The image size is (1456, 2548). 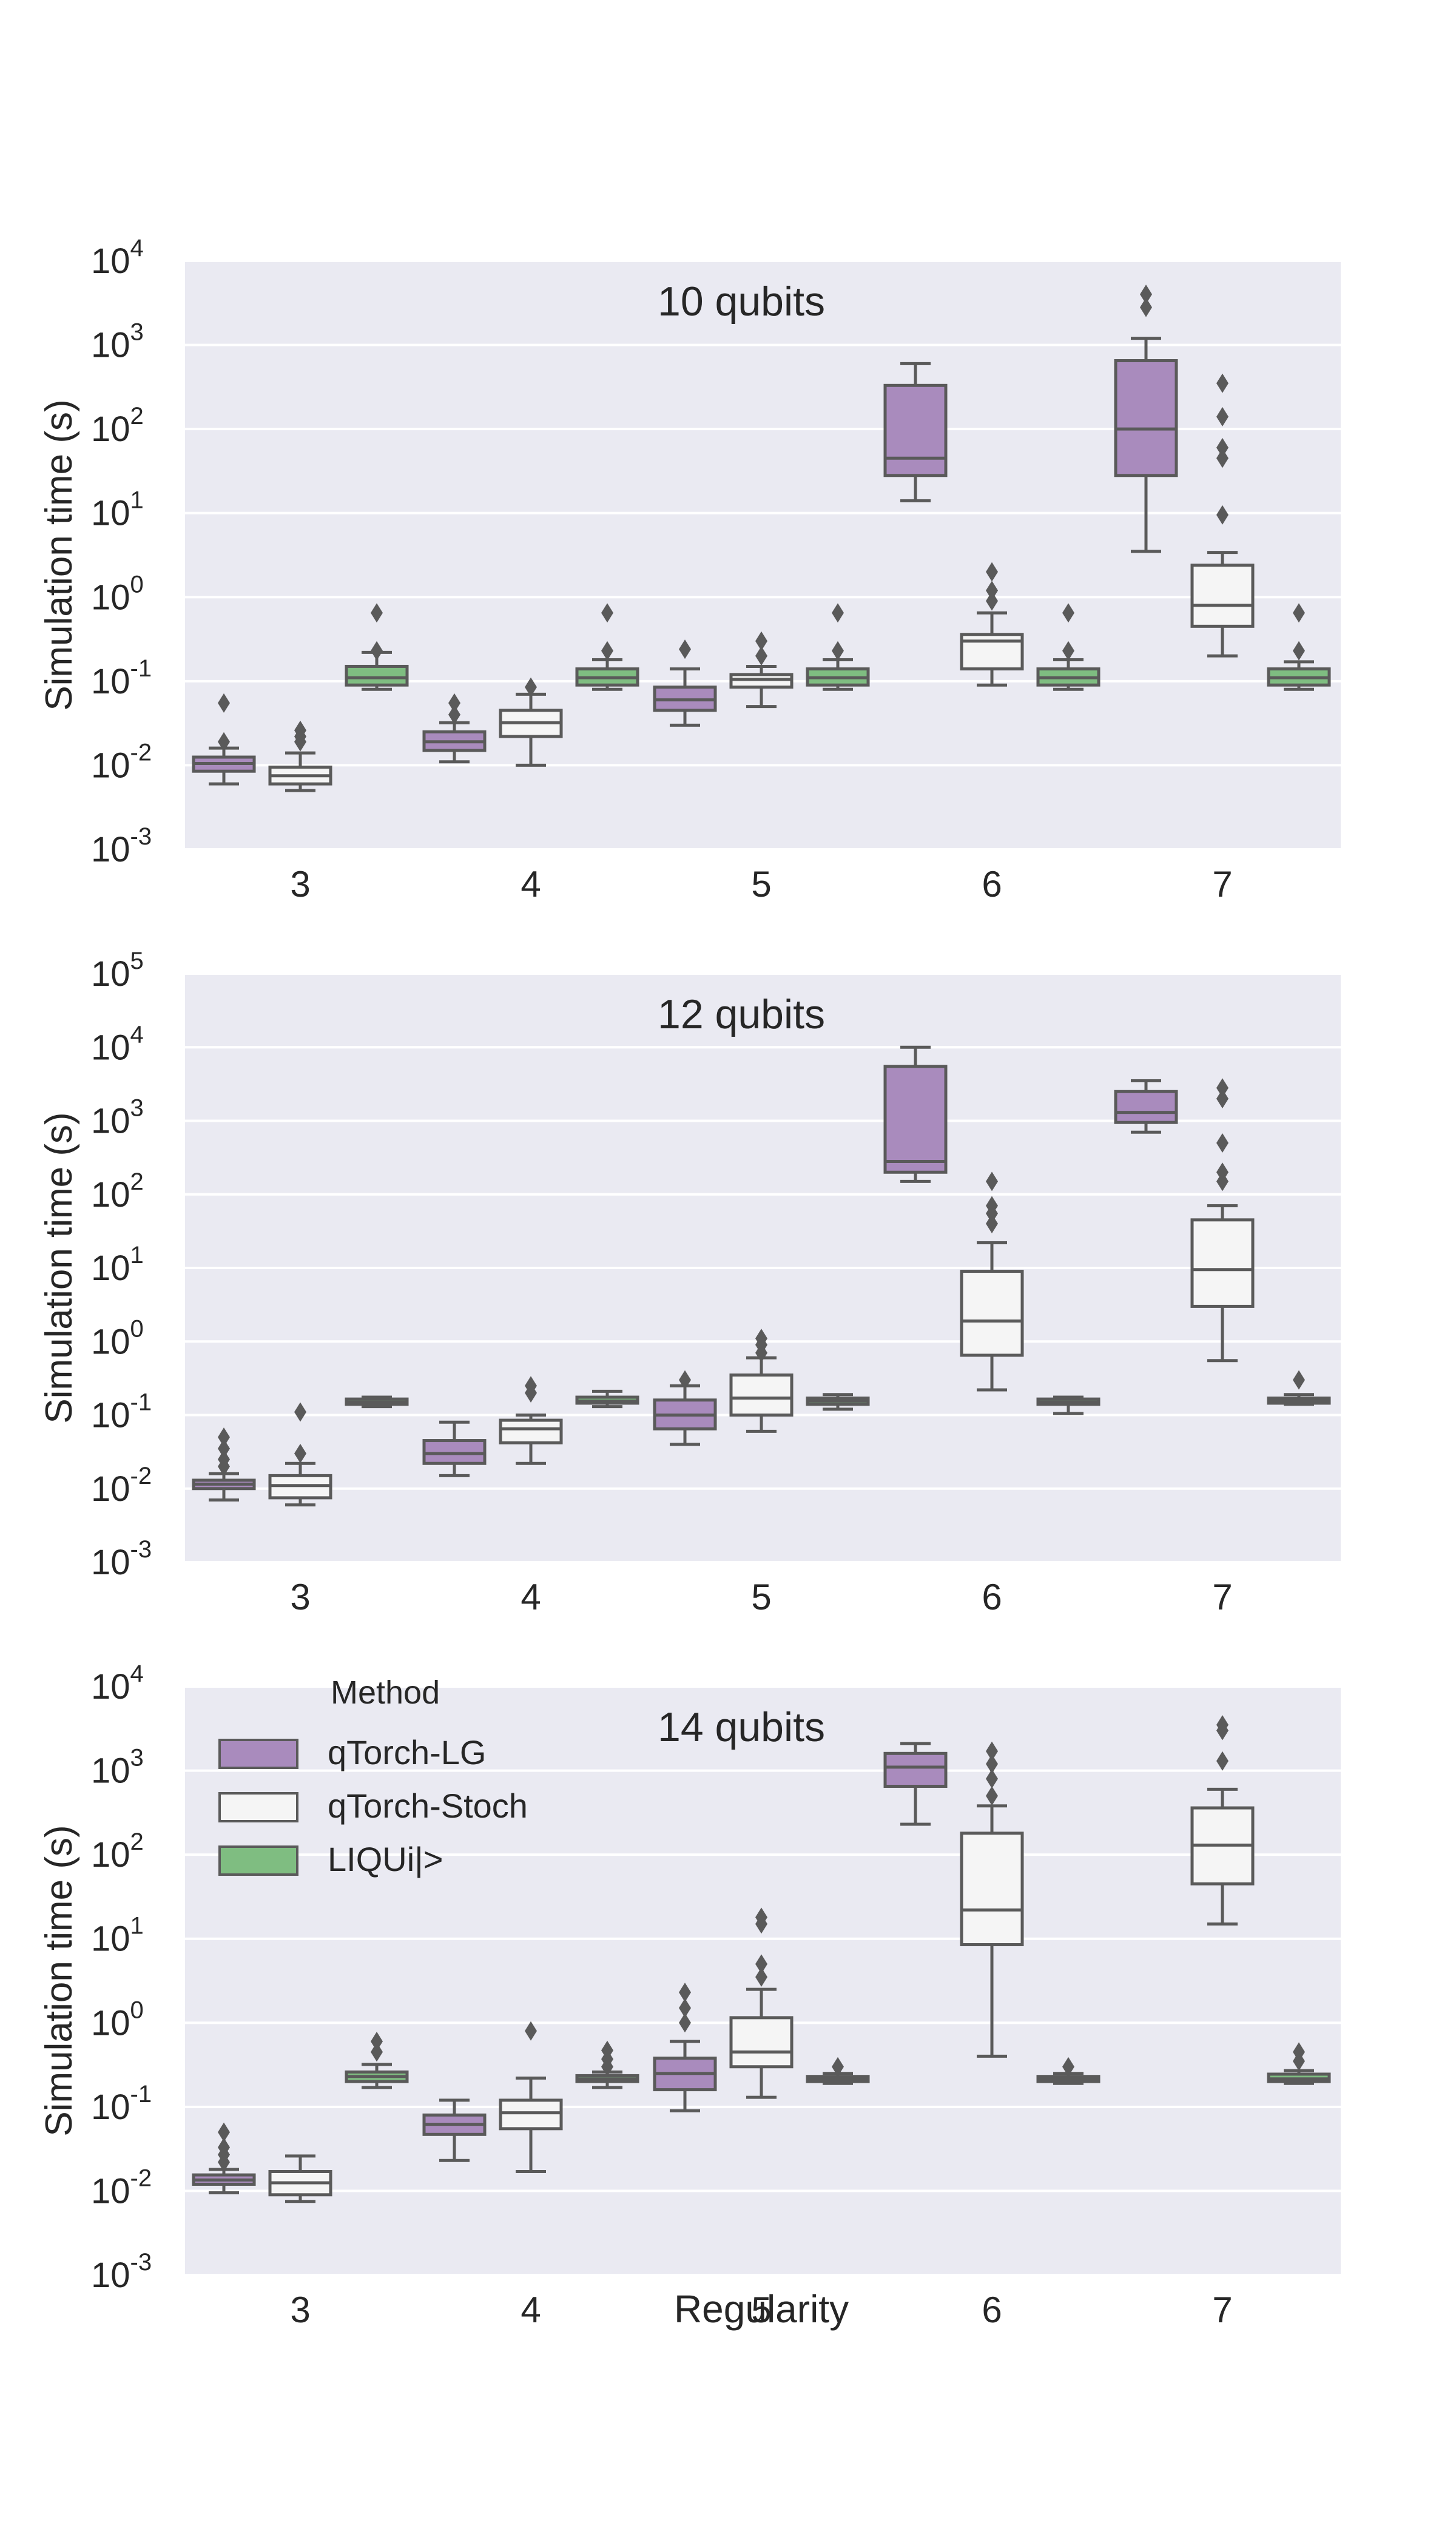 I want to click on x-axis-label: Regularity, so click(x=761, y=2309).